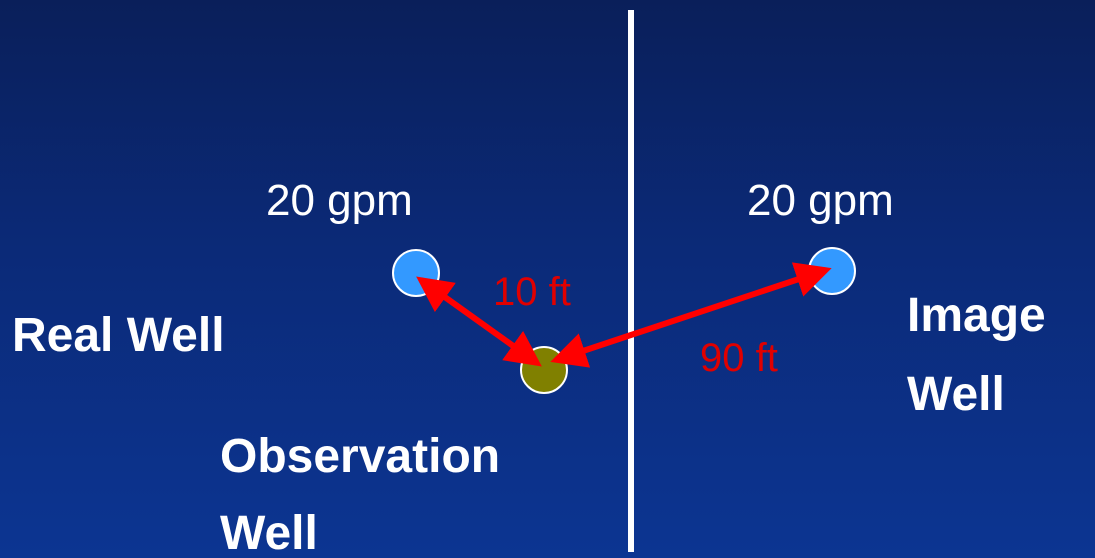 The image size is (1095, 558). I want to click on arrow-observation-to-image, so click(691, 315).